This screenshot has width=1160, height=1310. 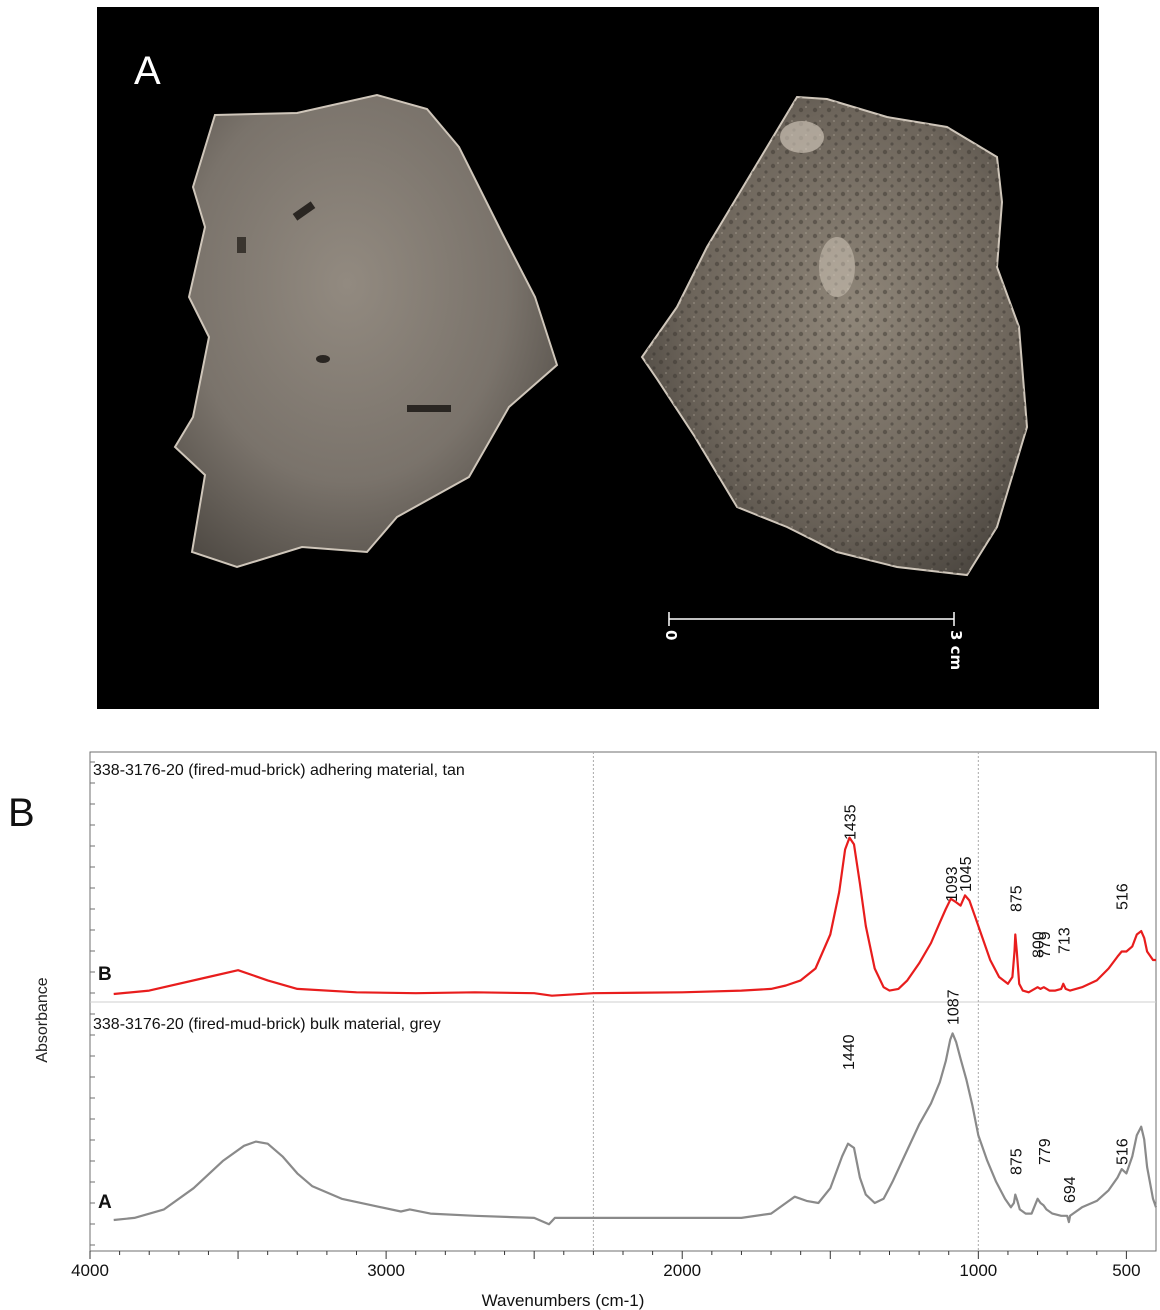 What do you see at coordinates (954, 1007) in the screenshot?
I see `peak-label: 1087` at bounding box center [954, 1007].